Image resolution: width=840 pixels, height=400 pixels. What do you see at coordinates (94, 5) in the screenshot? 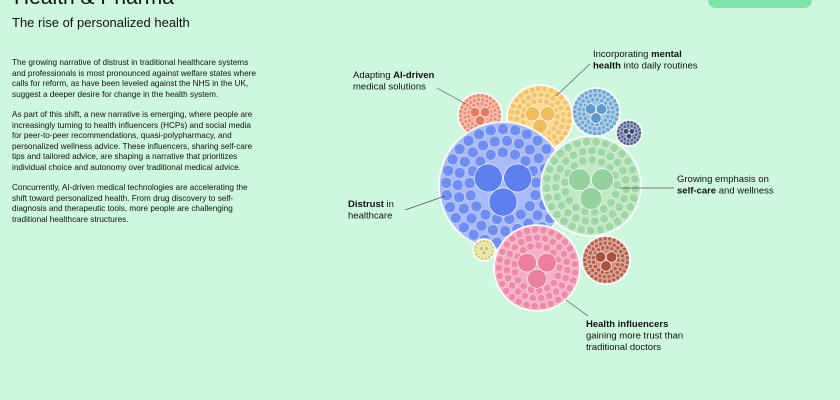
I see `page-title: Health & Pharma` at bounding box center [94, 5].